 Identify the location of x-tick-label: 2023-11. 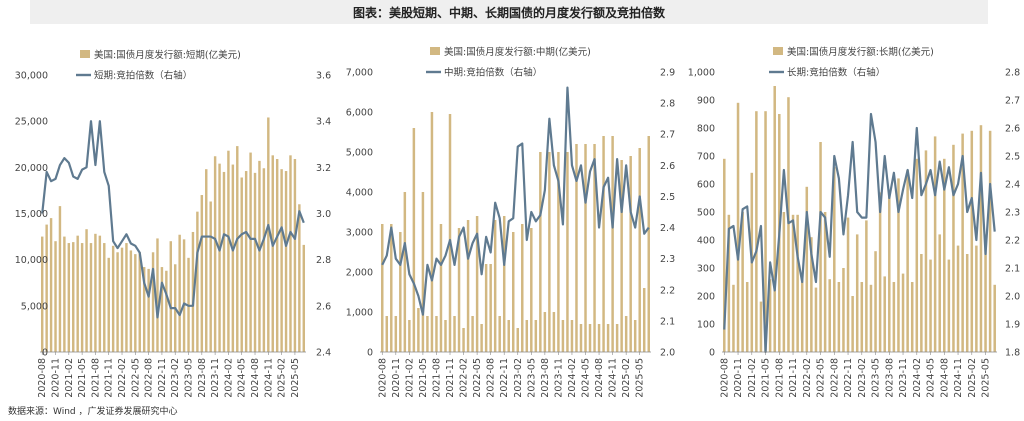
(903, 378).